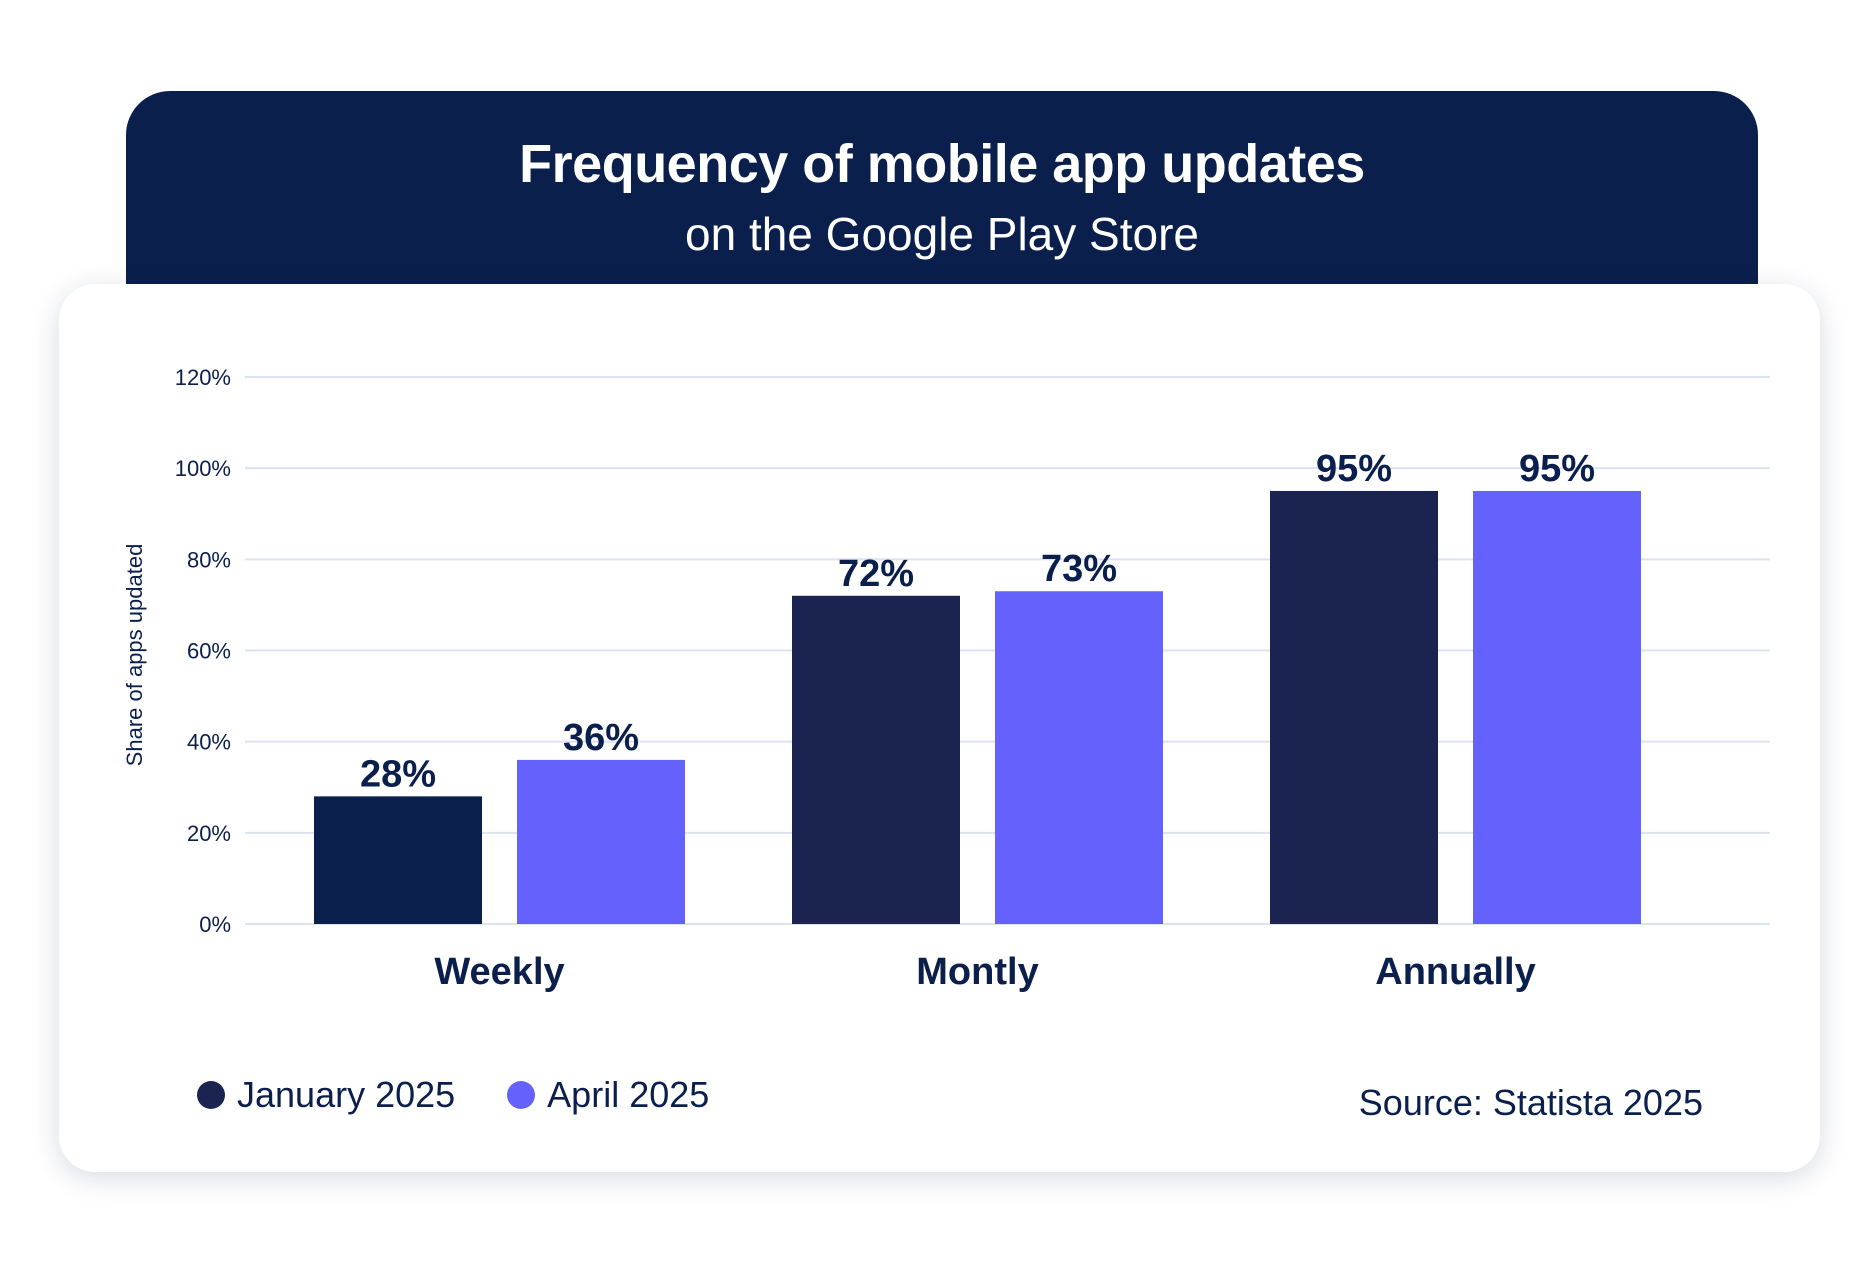 This screenshot has width=1875, height=1279. I want to click on y-tick-label: 0%, so click(215, 924).